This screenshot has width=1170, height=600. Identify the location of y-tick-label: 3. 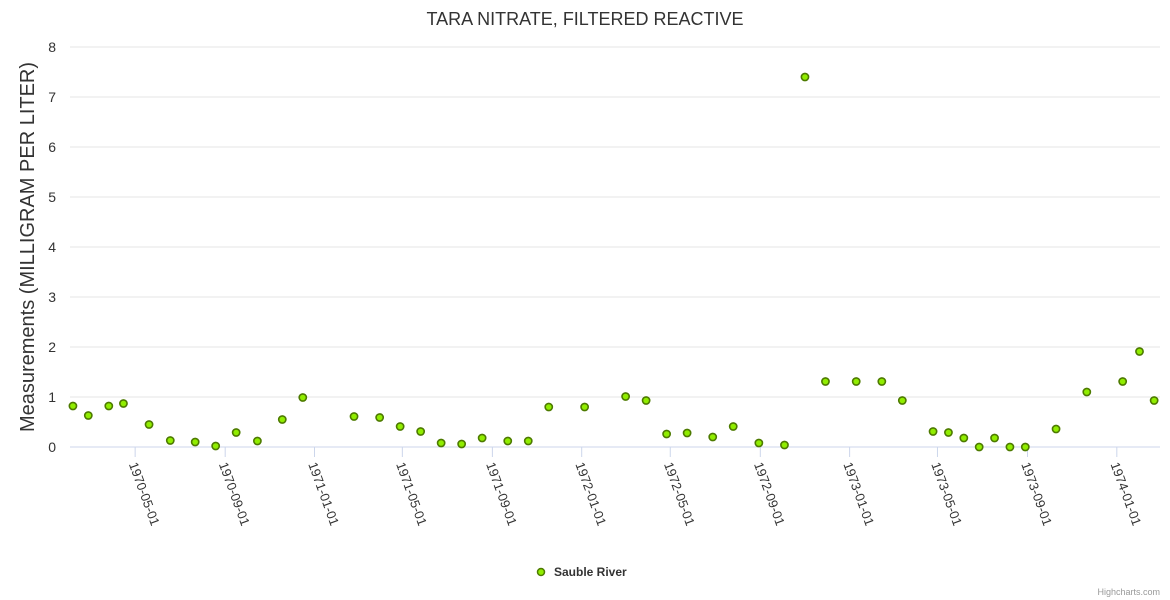
(52, 297).